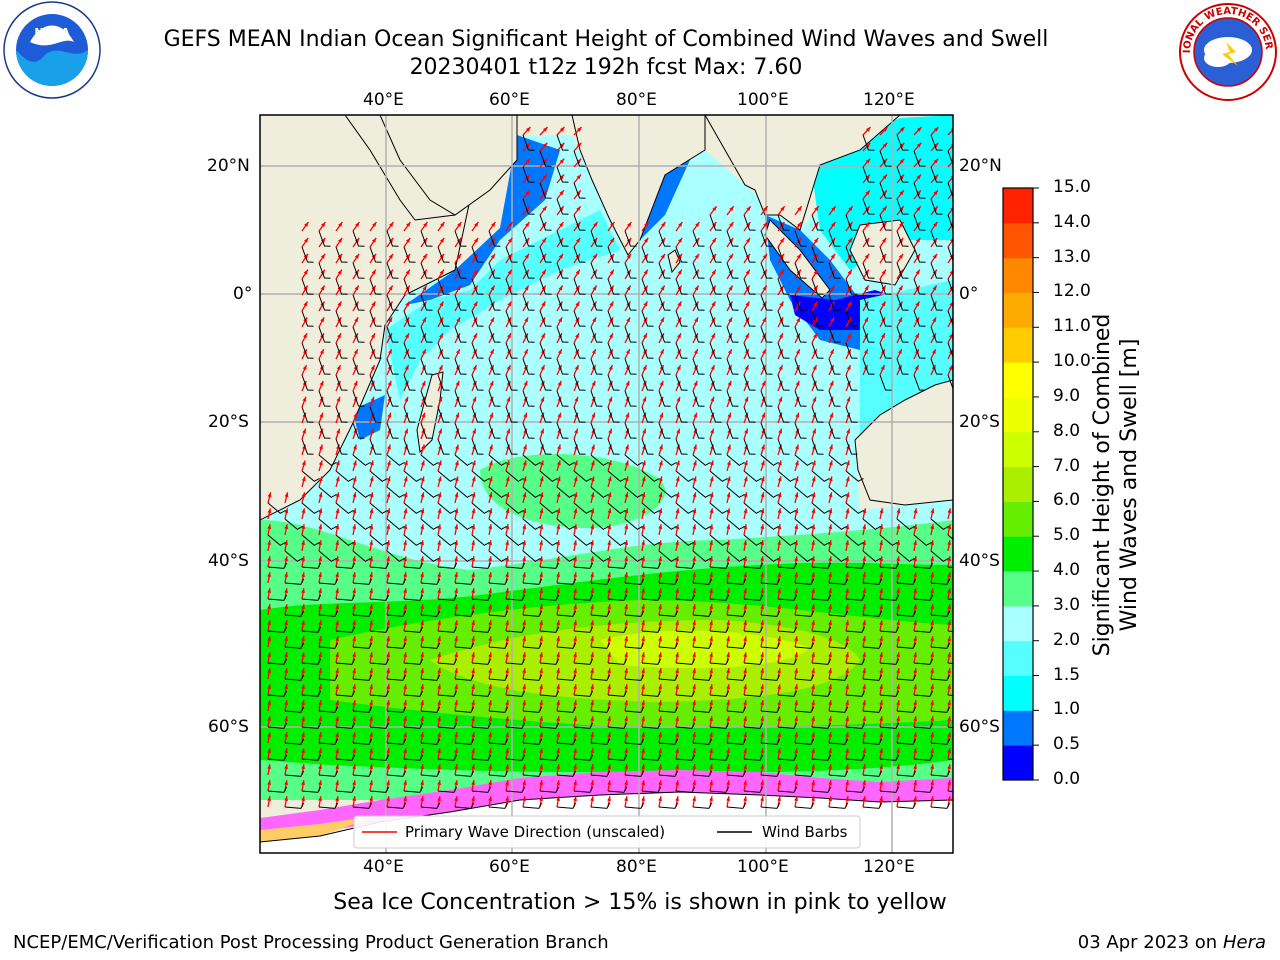 The image size is (1280, 960). What do you see at coordinates (52, 50) in the screenshot?
I see `noaa-logo: NOAA` at bounding box center [52, 50].